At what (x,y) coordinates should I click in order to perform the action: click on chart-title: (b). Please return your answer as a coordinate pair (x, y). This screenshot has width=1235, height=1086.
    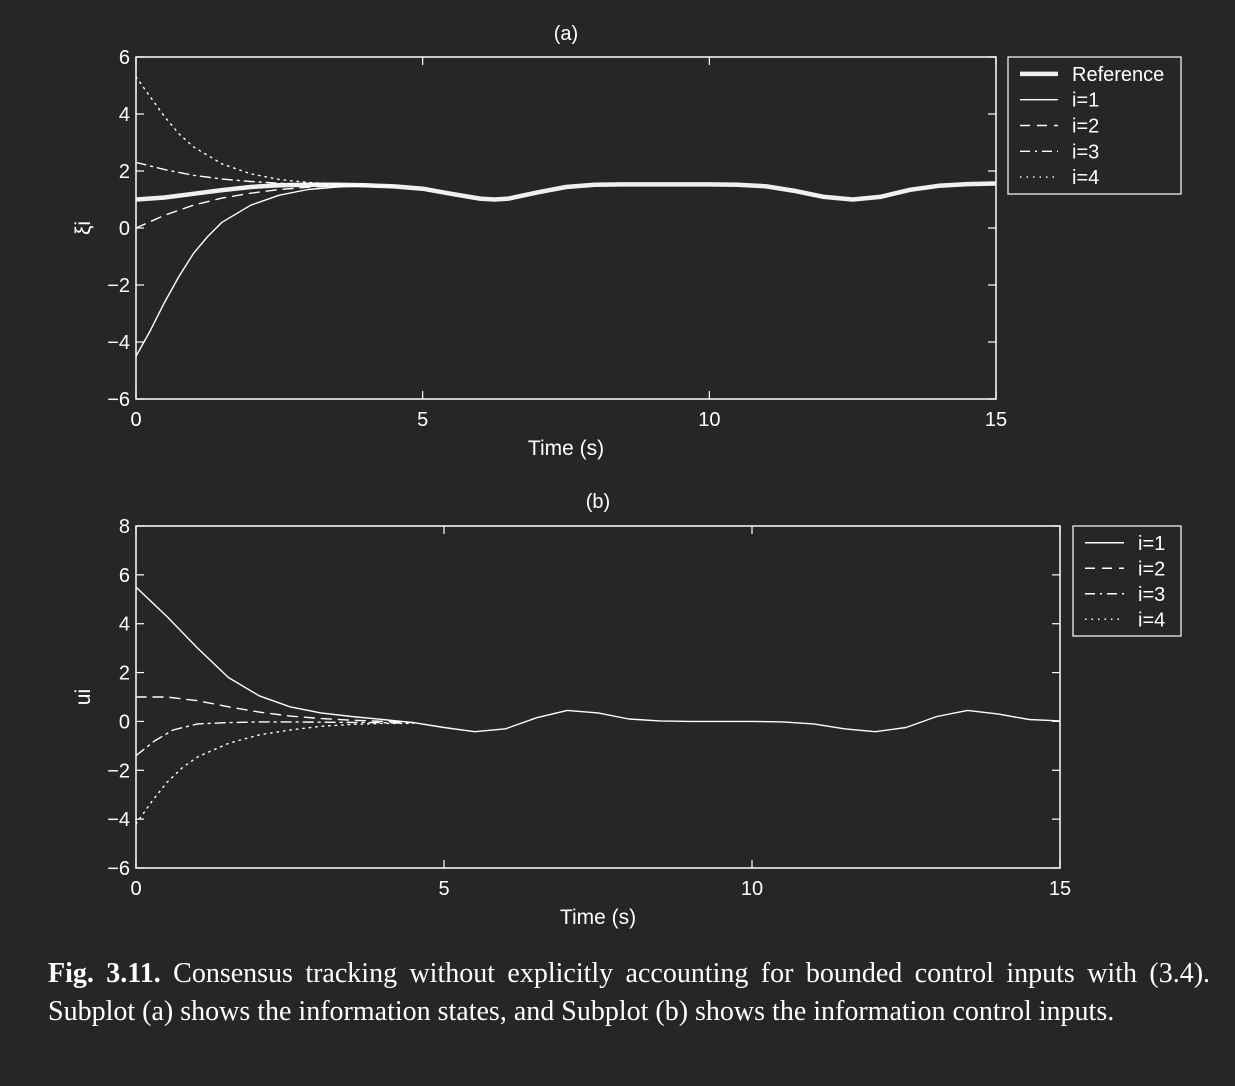
    Looking at the image, I should click on (598, 502).